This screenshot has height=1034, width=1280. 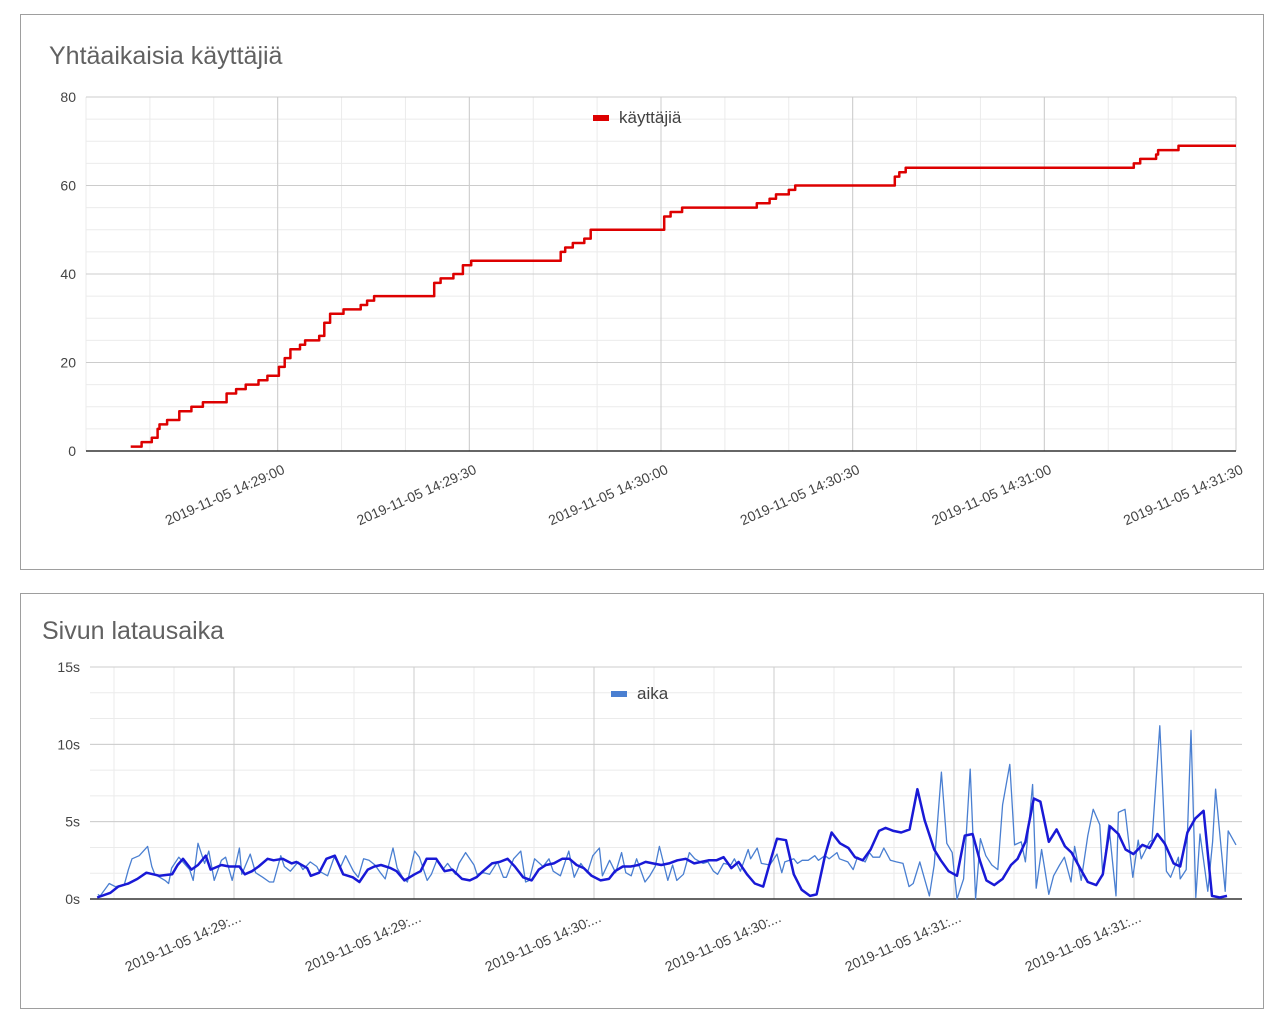 I want to click on x-tick-label: 2019-11-05 14:30:00, so click(x=608, y=494).